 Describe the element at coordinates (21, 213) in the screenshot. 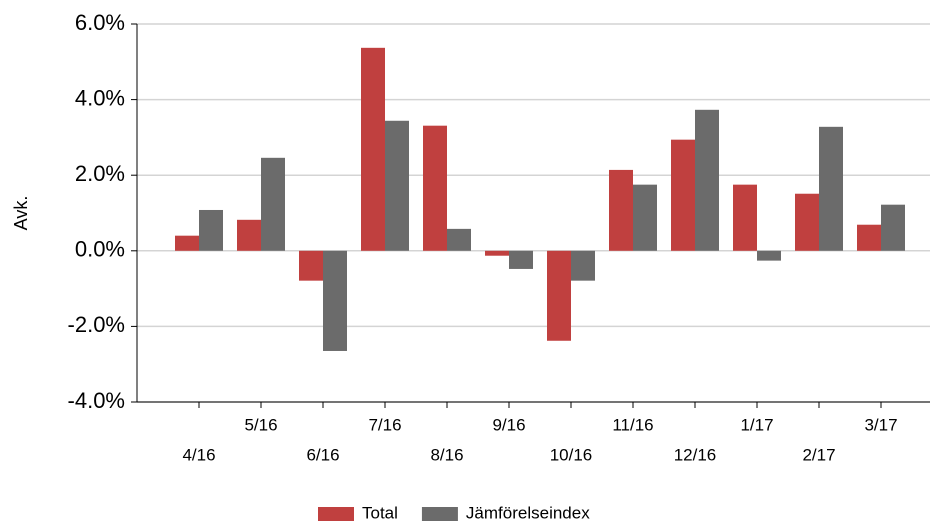

I see `y-axis-label: Avk.` at that location.